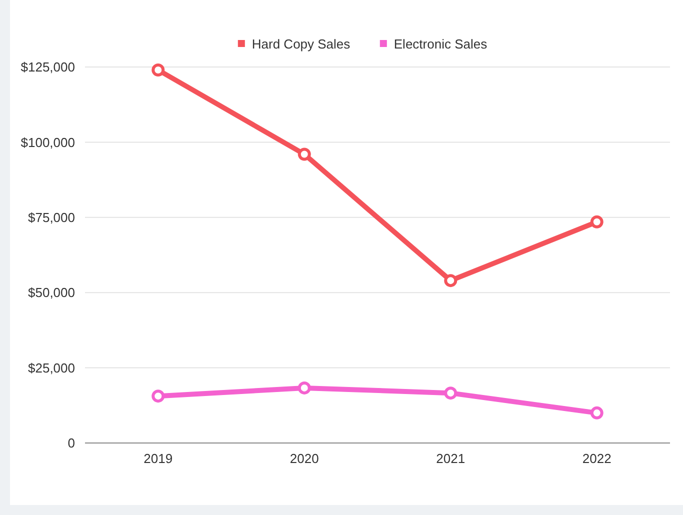 This screenshot has height=515, width=683. Describe the element at coordinates (304, 458) in the screenshot. I see `x-tick-label: 2020` at that location.